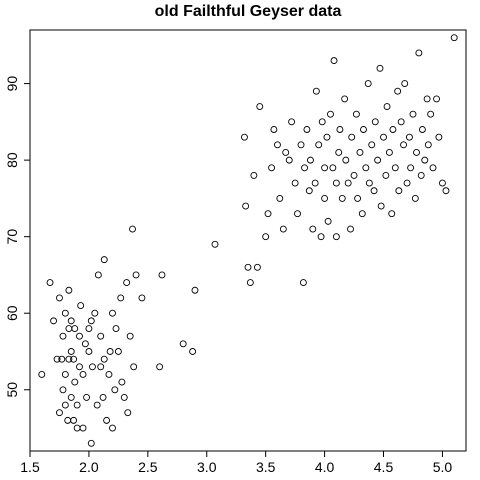 The height and width of the screenshot is (480, 480). I want to click on x-tick-label: 3.0, so click(207, 467).